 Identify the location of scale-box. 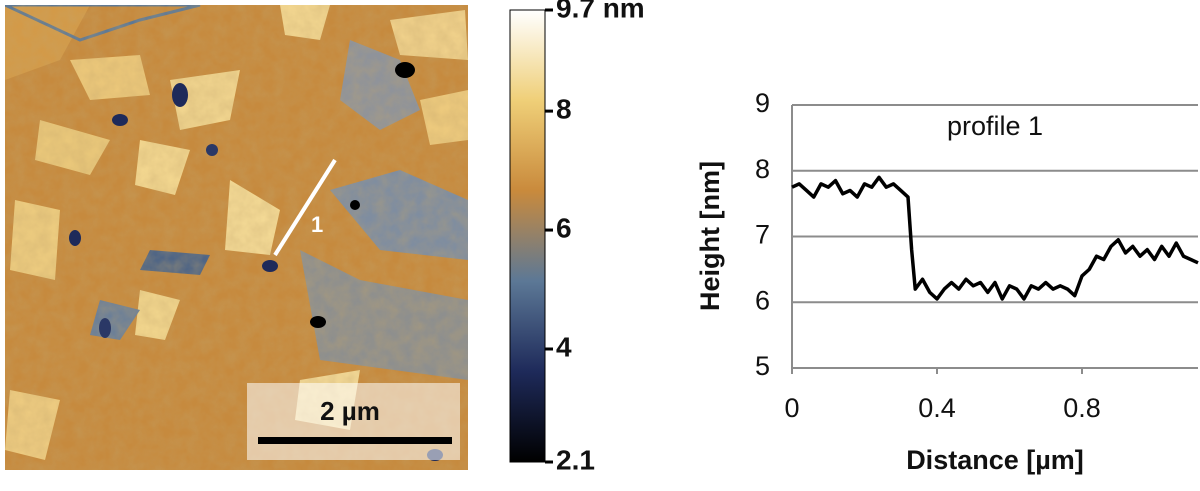
(353, 421).